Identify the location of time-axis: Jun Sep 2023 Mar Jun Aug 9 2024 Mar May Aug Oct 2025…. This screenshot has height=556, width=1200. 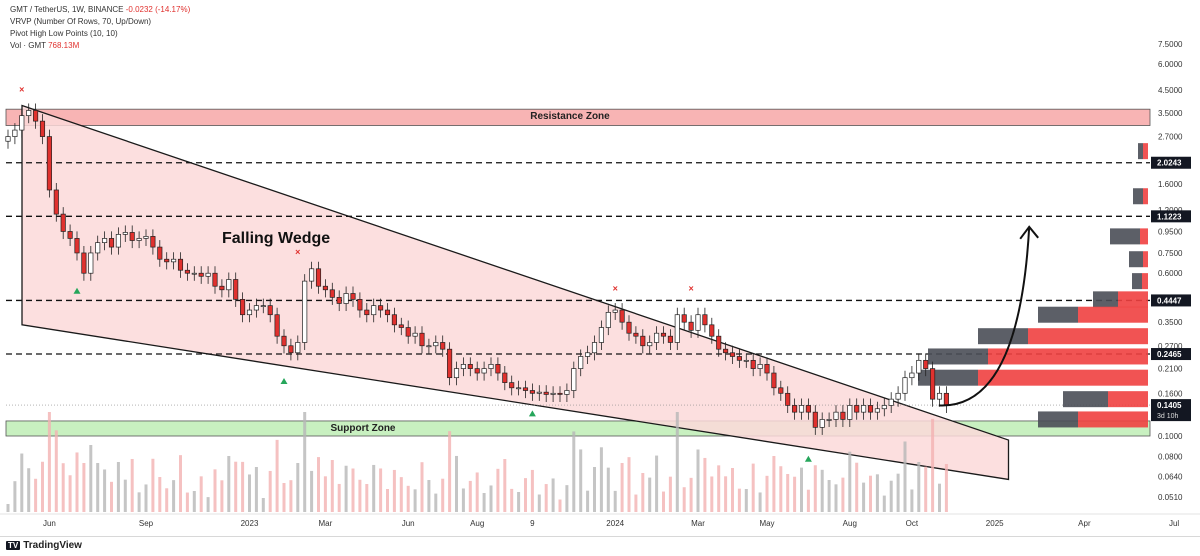
(600, 520).